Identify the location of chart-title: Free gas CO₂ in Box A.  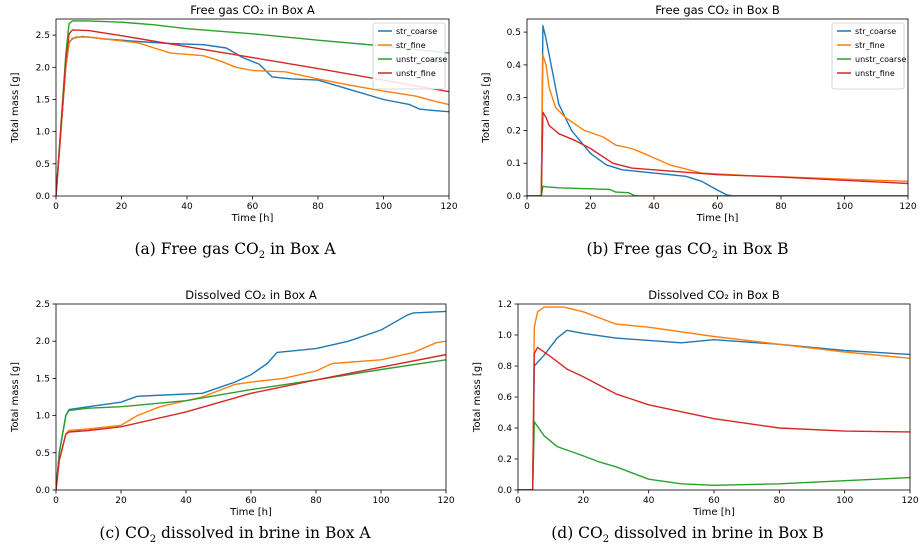
(252, 10).